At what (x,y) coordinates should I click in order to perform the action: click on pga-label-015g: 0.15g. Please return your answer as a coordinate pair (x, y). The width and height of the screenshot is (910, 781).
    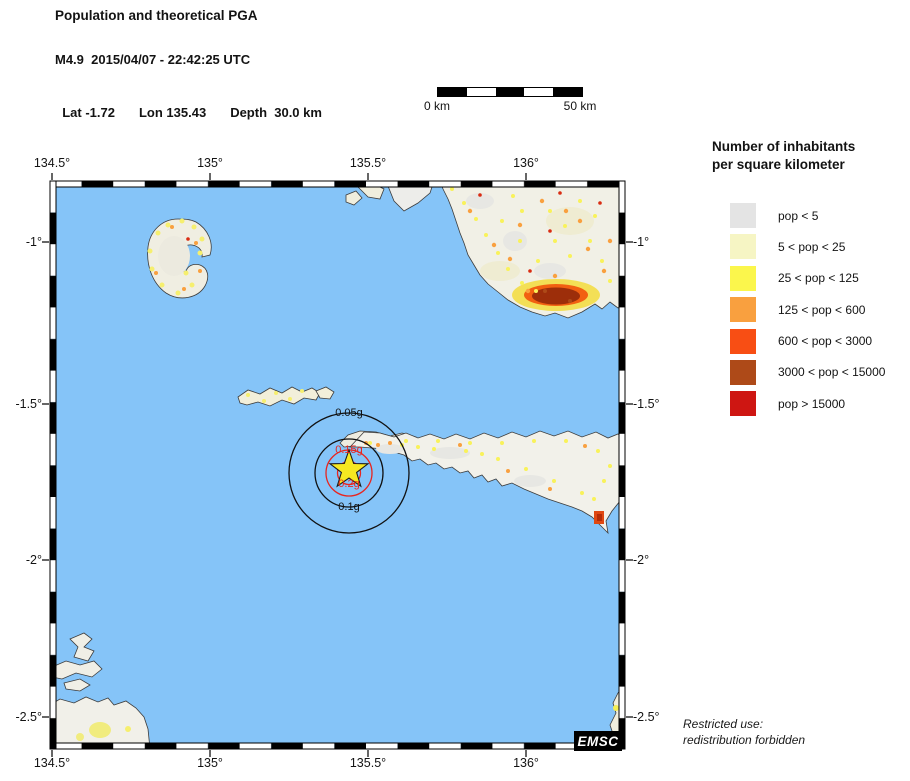
    Looking at the image, I should click on (349, 450).